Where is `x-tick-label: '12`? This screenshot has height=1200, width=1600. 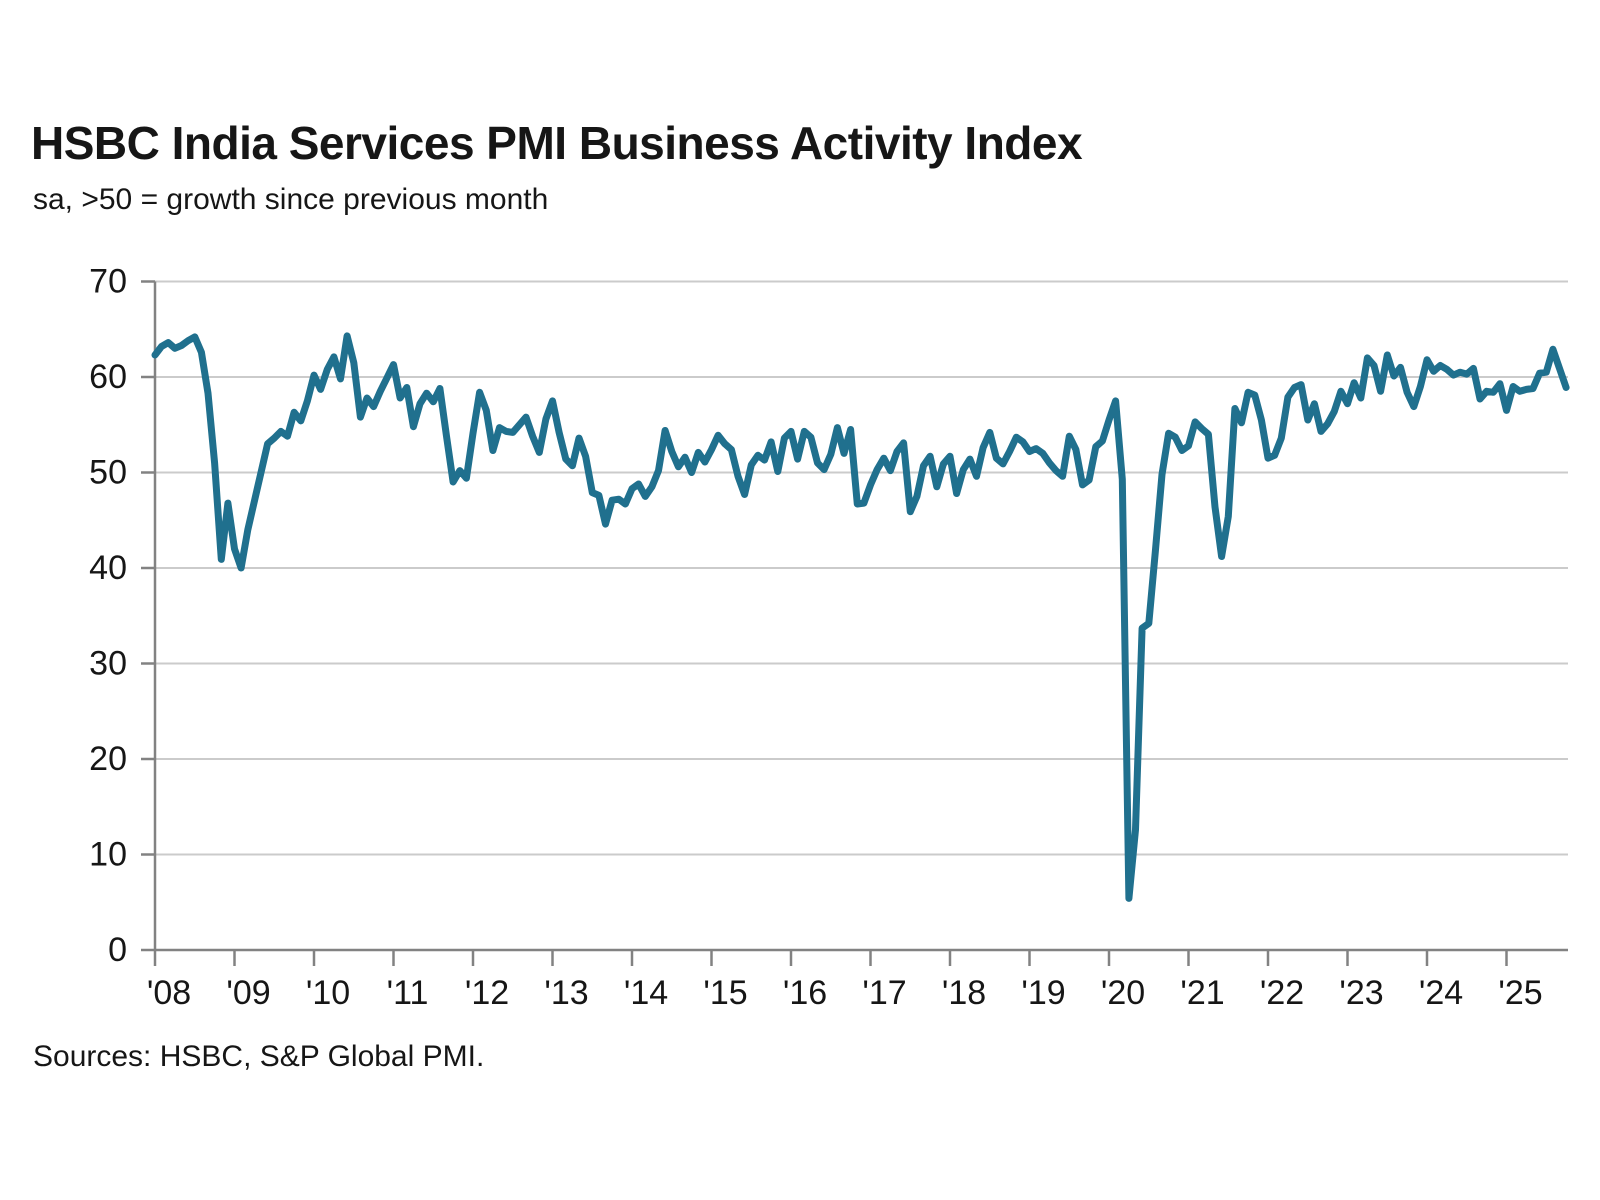
x-tick-label: '12 is located at coordinates (487, 993).